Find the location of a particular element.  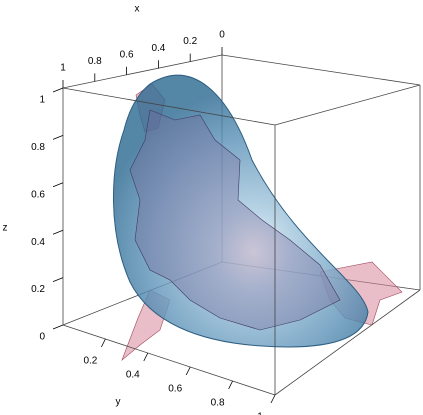

y-tick-label: 0.4 is located at coordinates (133, 375).